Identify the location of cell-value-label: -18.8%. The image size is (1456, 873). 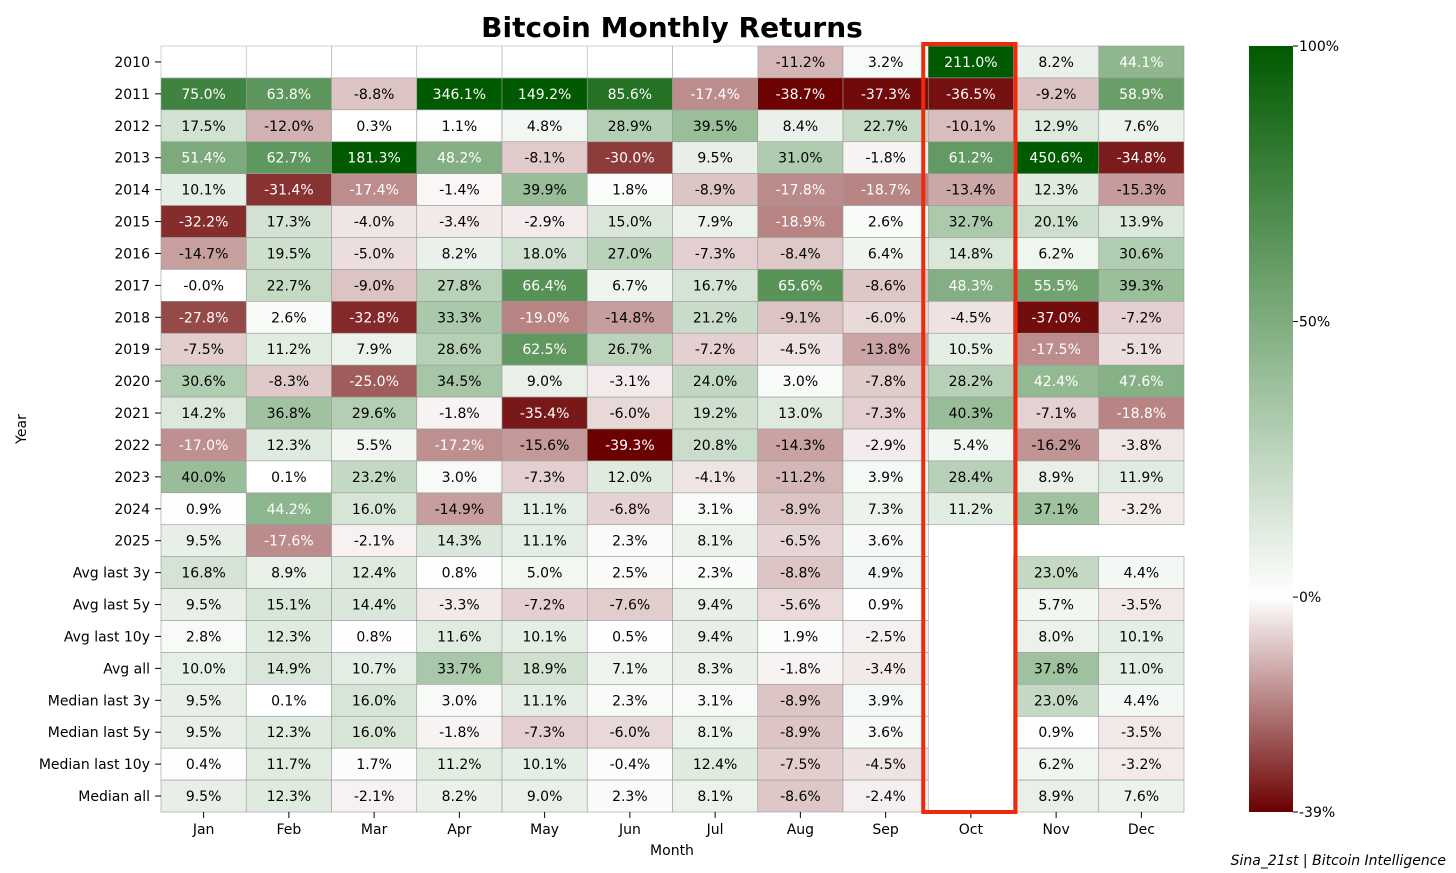
(1142, 414).